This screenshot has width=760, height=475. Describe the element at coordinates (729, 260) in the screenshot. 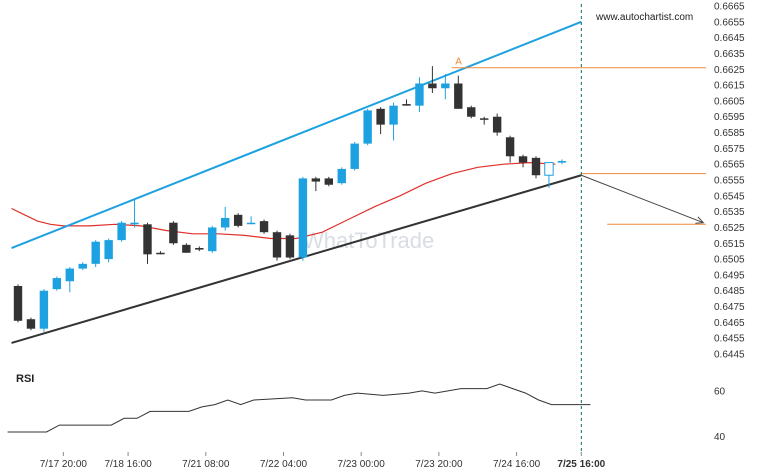

I see `price-tick-label: 0.6505` at that location.